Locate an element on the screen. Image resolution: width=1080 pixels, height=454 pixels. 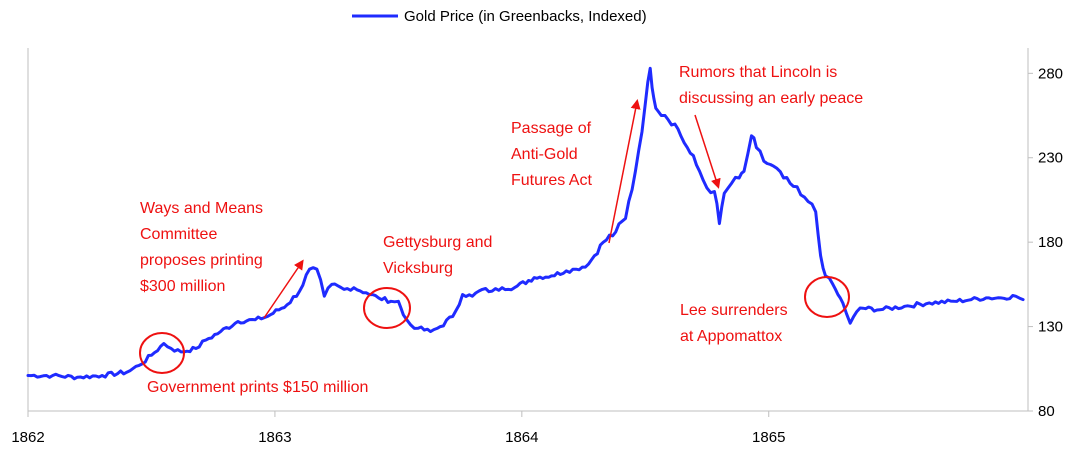
annotation-gettysburg-circle is located at coordinates (387, 308).